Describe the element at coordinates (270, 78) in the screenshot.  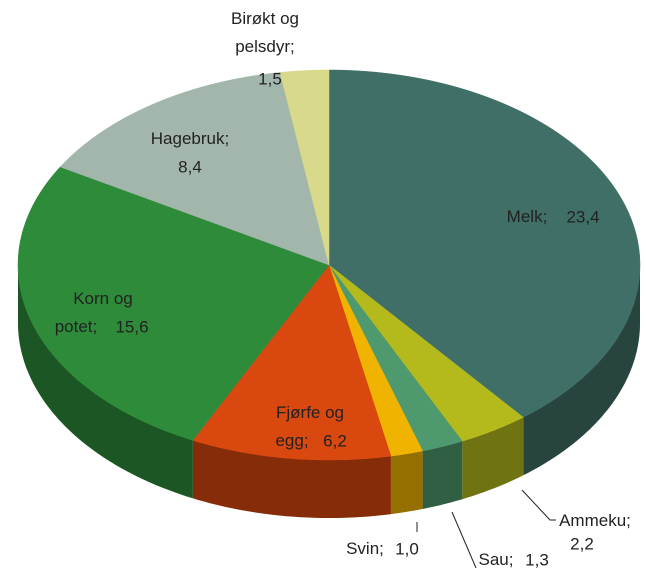
I see `data-label-value: 1,5` at that location.